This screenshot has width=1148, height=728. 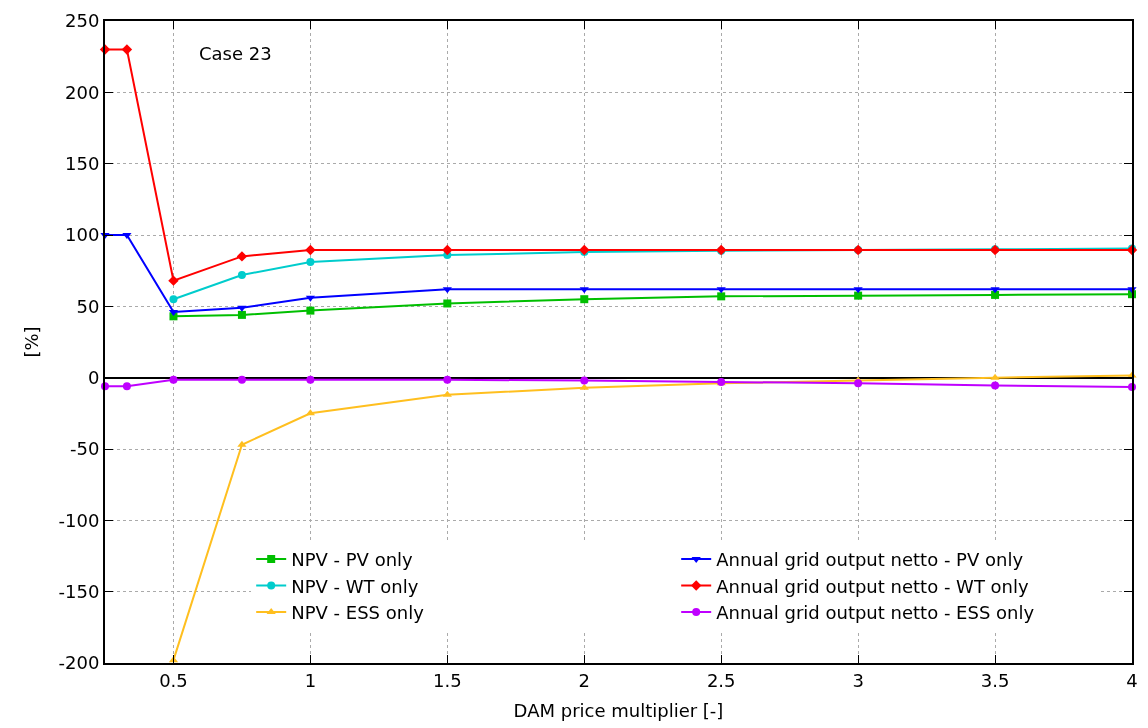 What do you see at coordinates (875, 612) in the screenshot?
I see `legend-label: Annual grid output netto - ESS only` at bounding box center [875, 612].